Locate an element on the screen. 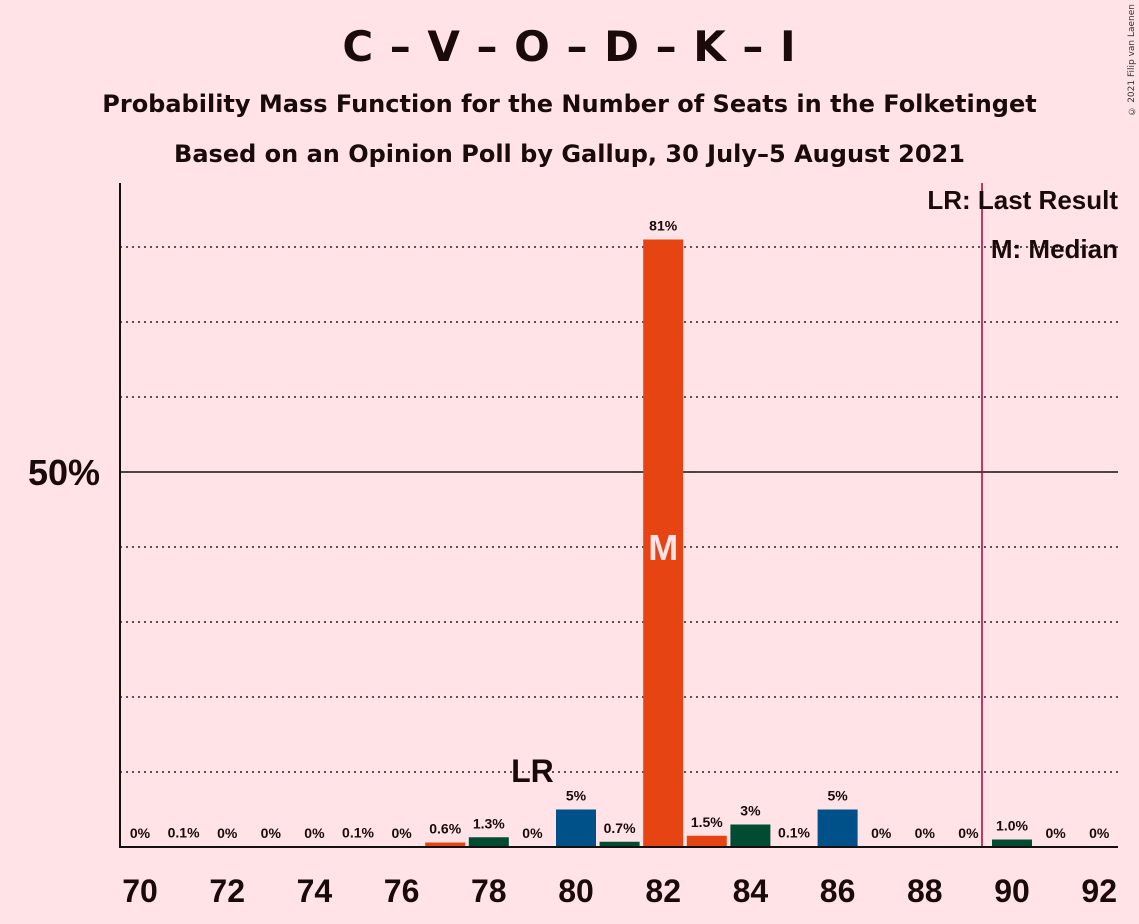 The image size is (1139, 924). value-label-92: 0% is located at coordinates (1099, 833).